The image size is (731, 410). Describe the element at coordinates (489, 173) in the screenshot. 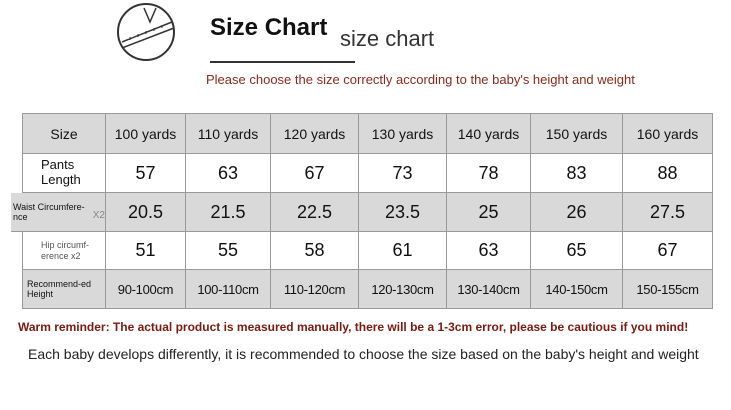

I see `value-cell: 78` at that location.